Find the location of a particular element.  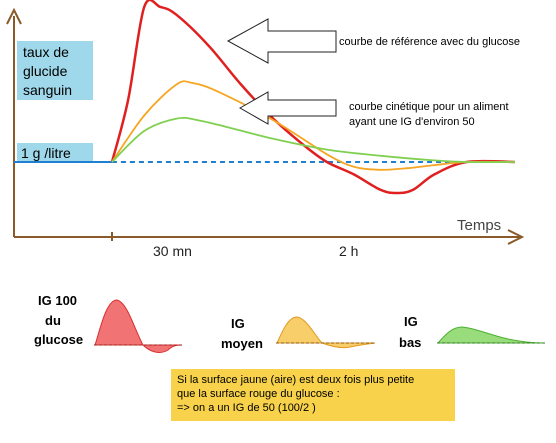

ylabel-box is located at coordinates (55, 70).